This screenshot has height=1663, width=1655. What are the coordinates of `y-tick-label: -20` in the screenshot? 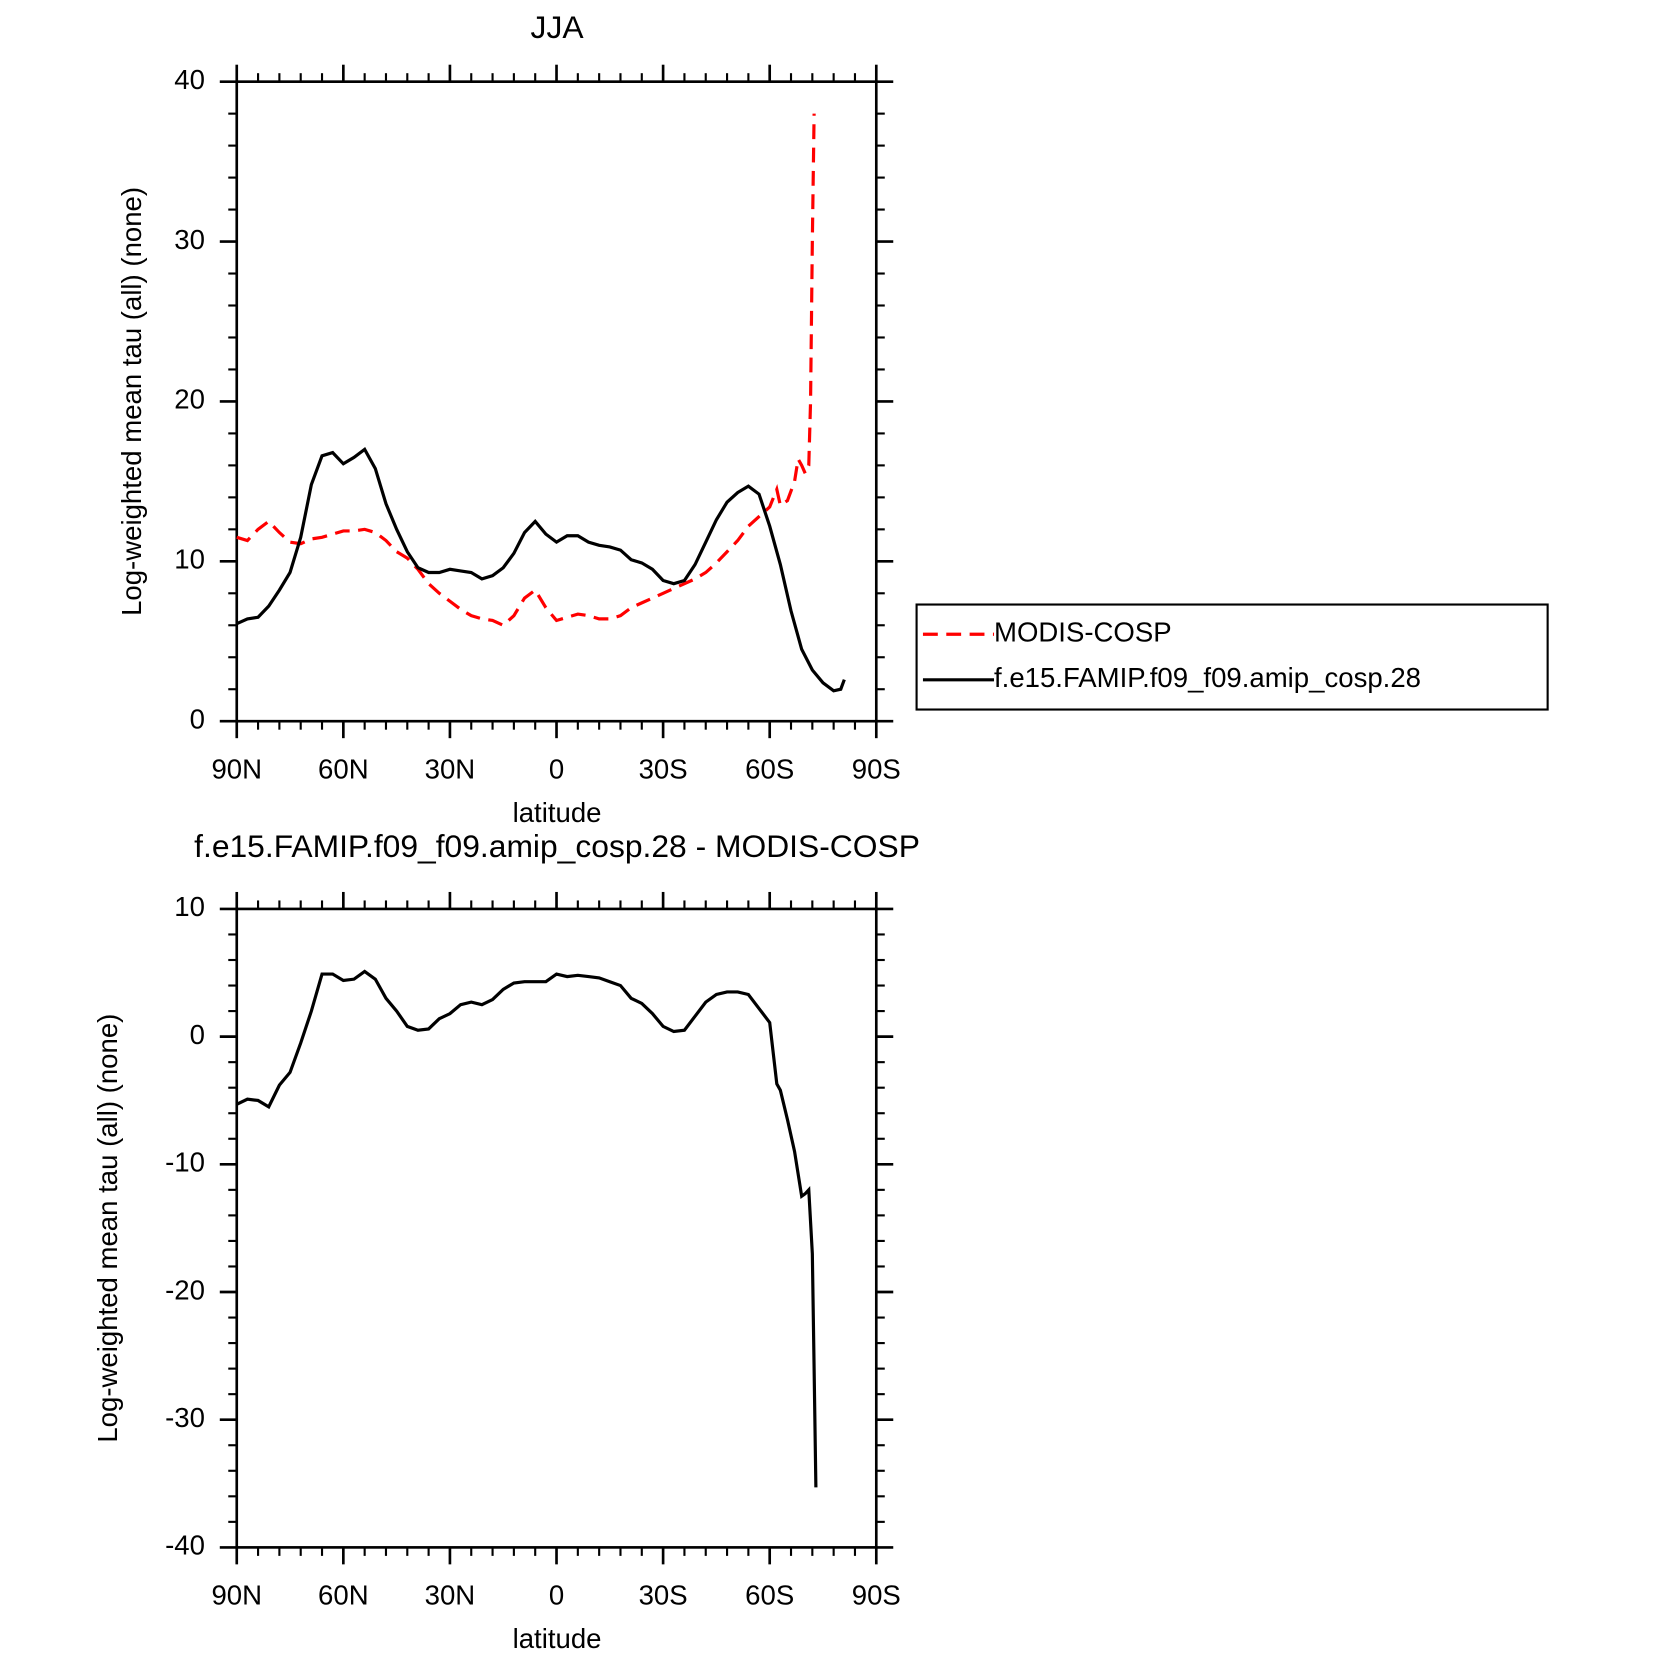 It's located at (185, 1289).